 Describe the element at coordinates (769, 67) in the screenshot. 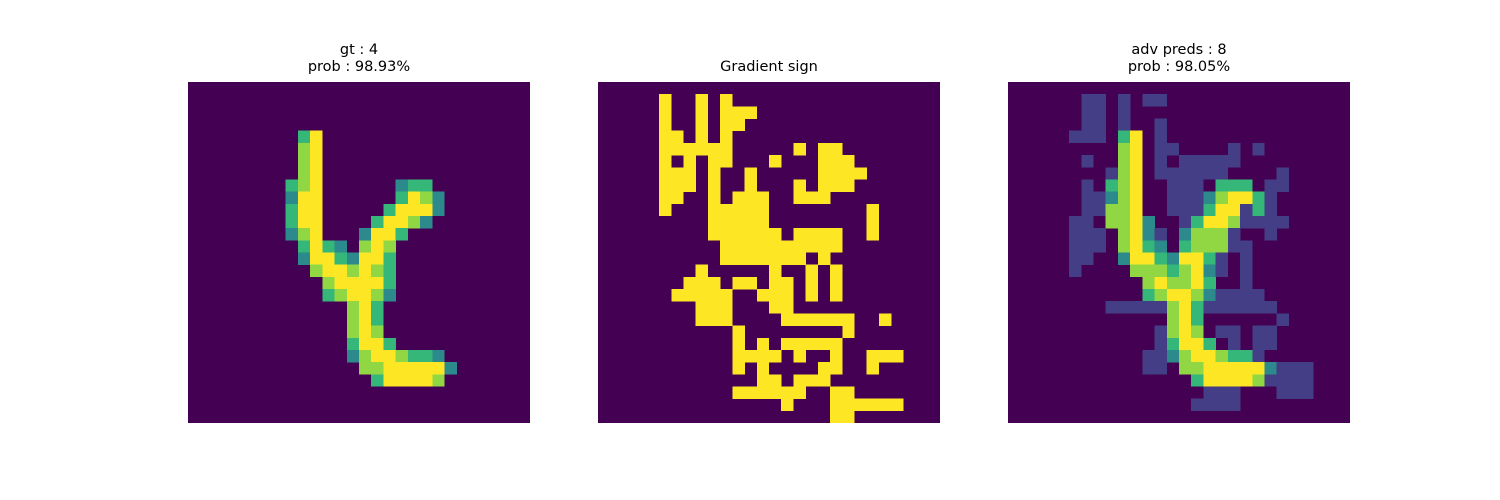

I see `panel-title: Gradient sign` at that location.